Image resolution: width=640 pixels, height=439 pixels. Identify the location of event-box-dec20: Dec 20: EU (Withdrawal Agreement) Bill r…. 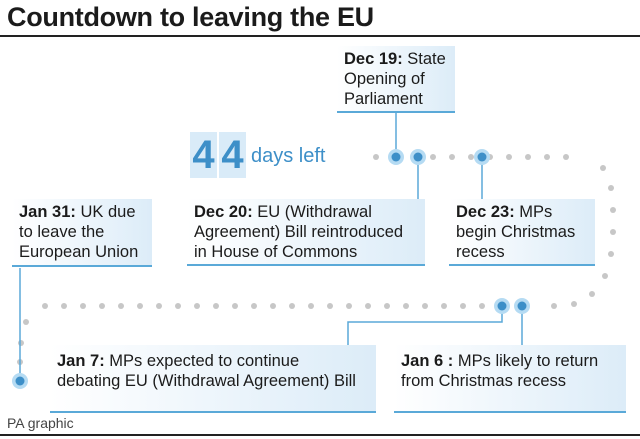
(306, 232).